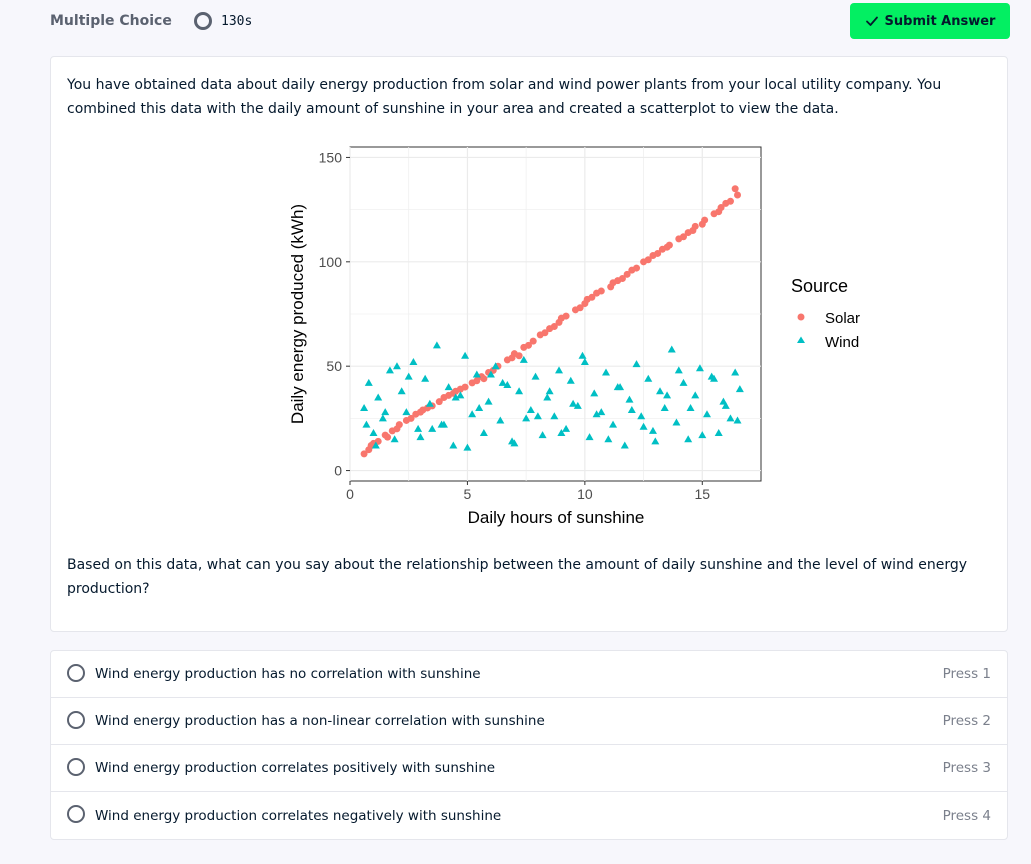  Describe the element at coordinates (801, 339) in the screenshot. I see `legend-wind-marker` at that location.